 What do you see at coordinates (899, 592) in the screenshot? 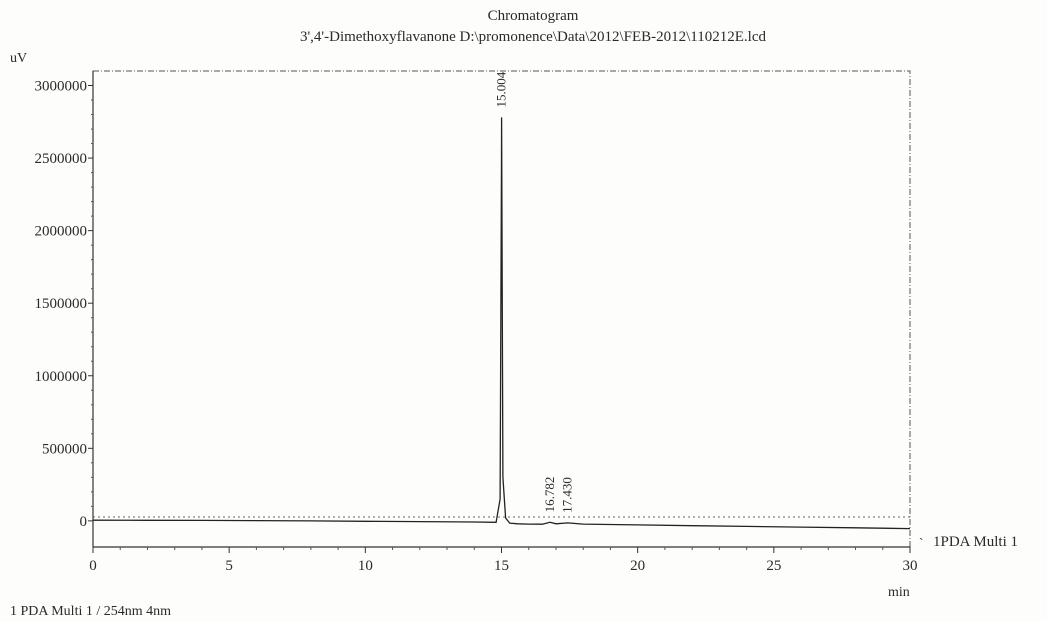
I see `x-axis-label: min` at bounding box center [899, 592].